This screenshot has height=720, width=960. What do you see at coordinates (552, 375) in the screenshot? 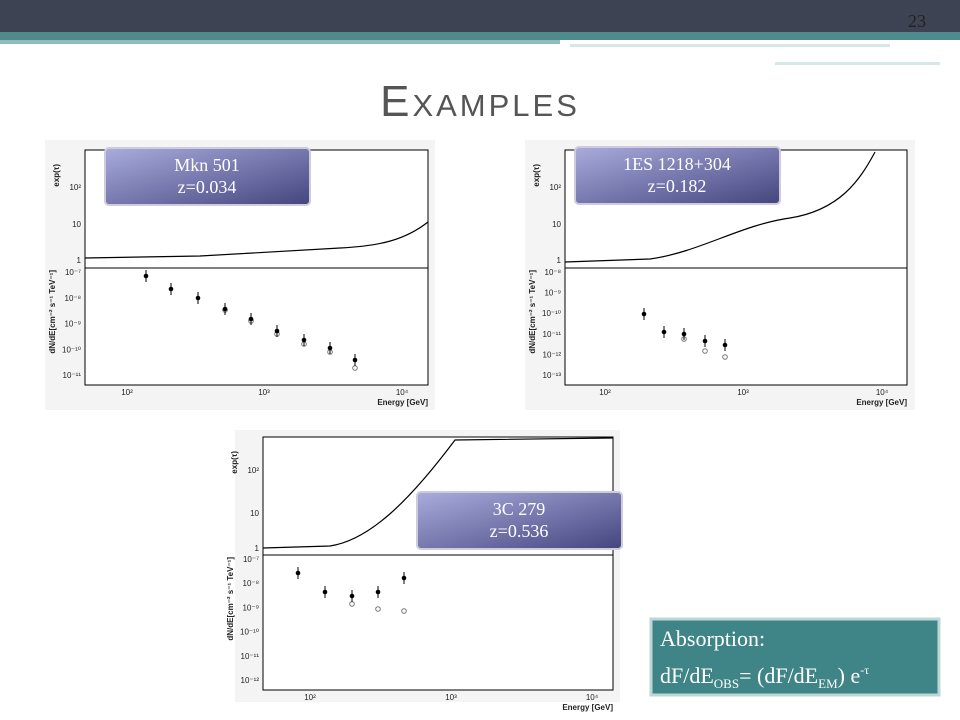
I see `tick-label: 10⁻¹³` at bounding box center [552, 375].